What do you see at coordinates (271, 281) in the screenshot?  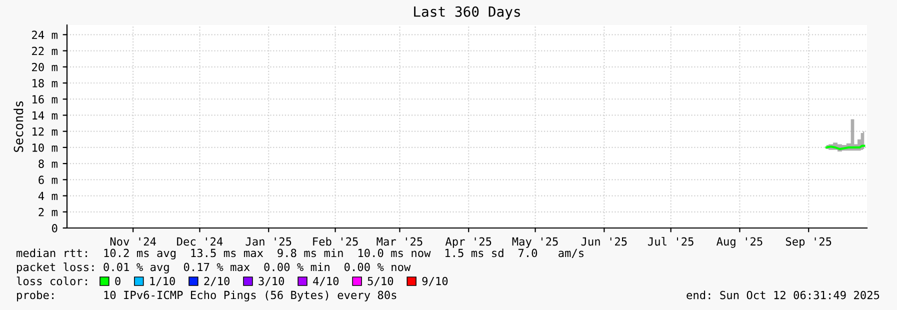 I see `legend-label: 3/10` at bounding box center [271, 281].